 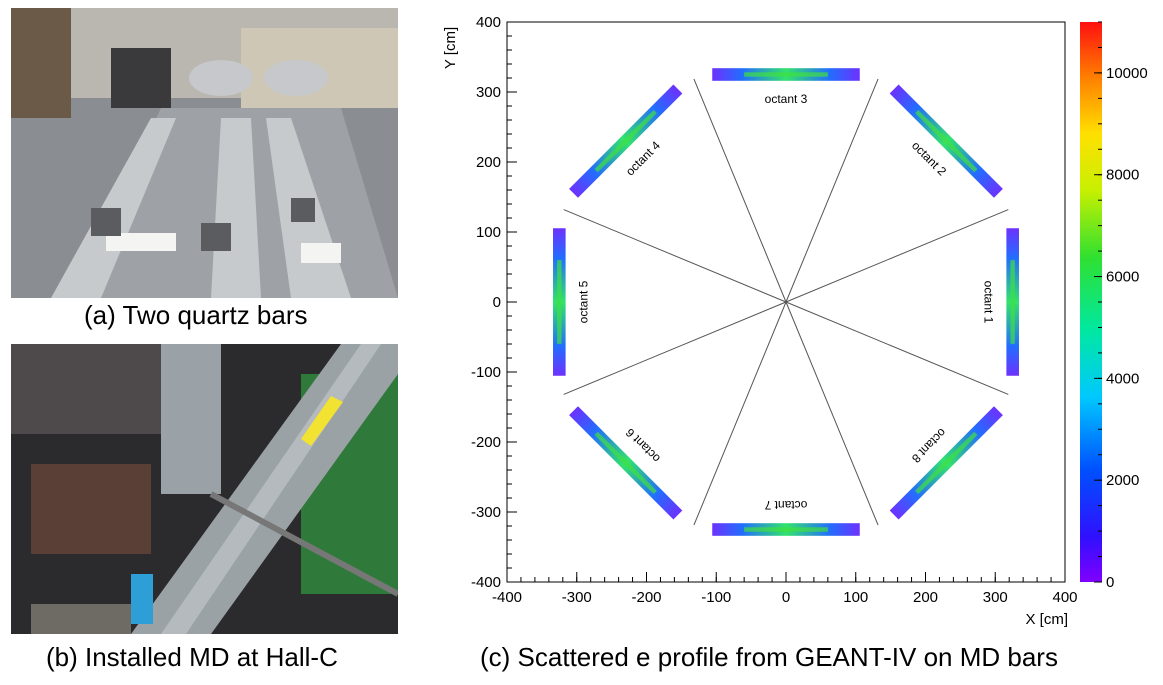 What do you see at coordinates (584, 301) in the screenshot?
I see `octant-label-5: octant 5` at bounding box center [584, 301].